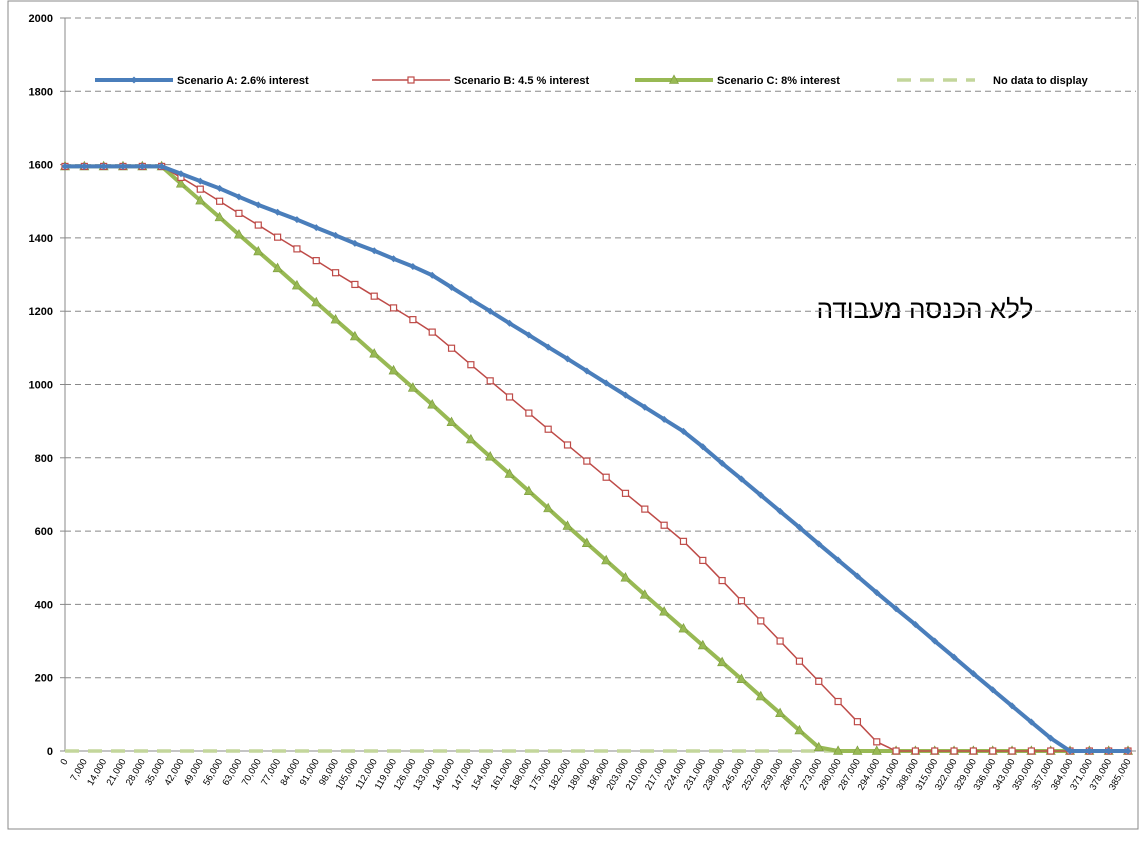 The image size is (1140, 845). What do you see at coordinates (44, 679) in the screenshot?
I see `y-tick-label: 200` at bounding box center [44, 679].